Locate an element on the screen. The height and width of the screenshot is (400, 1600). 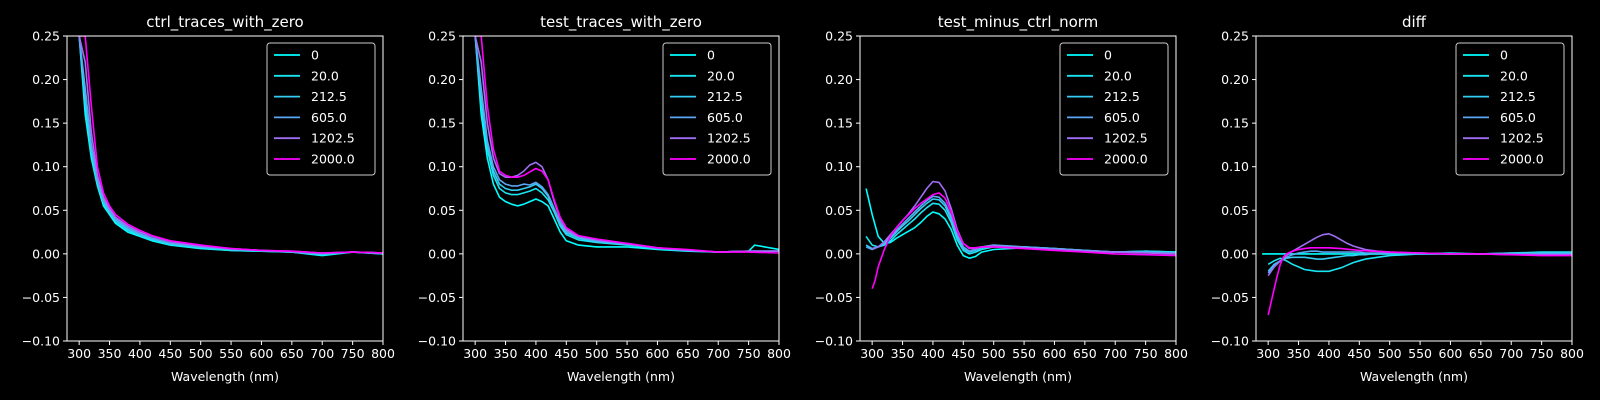
series-line-212.5 is located at coordinates (1020, 226).